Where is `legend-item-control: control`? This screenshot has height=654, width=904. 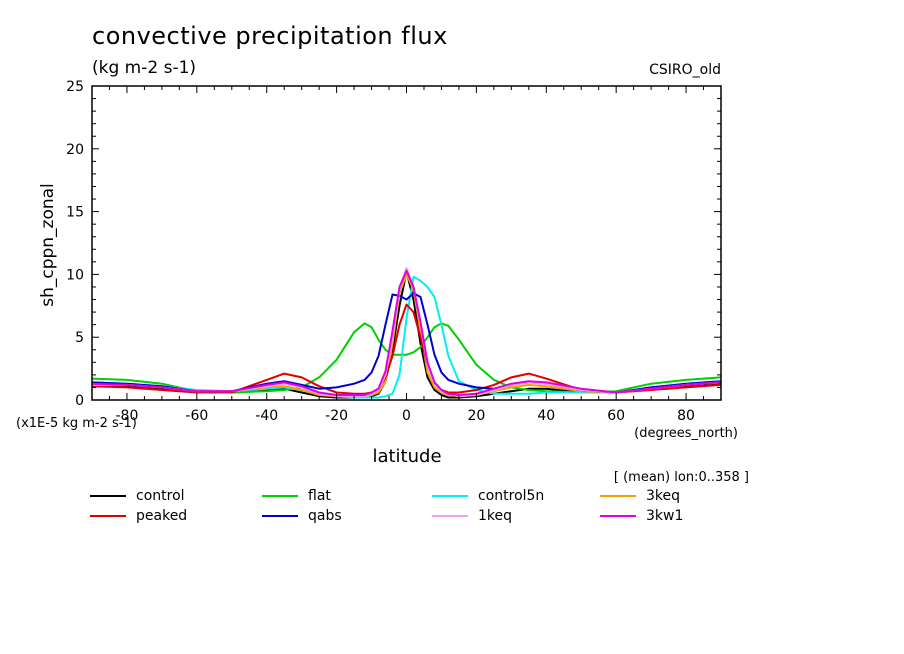
legend-item-control: control is located at coordinates (137, 496).